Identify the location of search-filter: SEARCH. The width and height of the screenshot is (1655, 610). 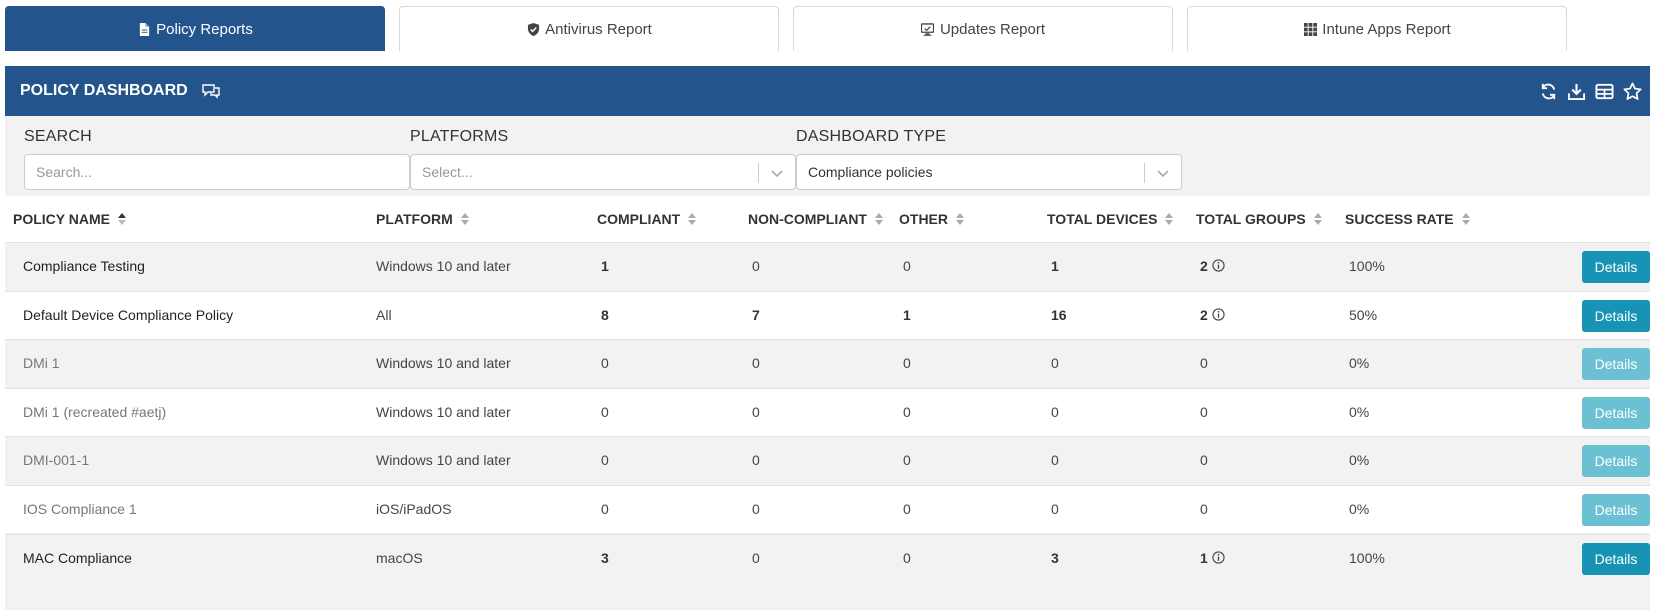
(58, 137).